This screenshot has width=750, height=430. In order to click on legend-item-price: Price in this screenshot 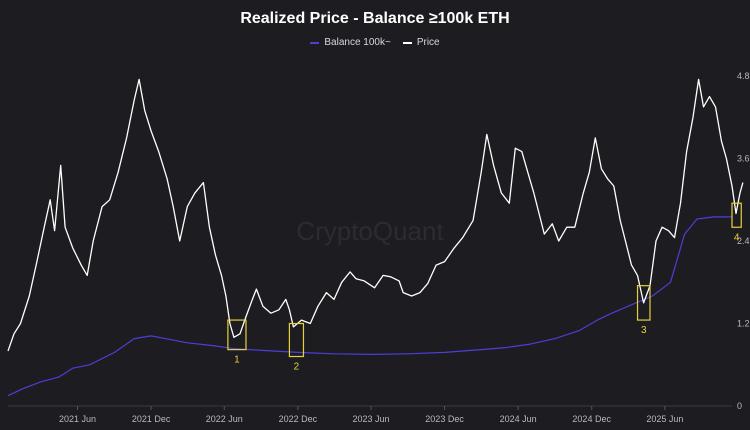, I will do `click(421, 42)`.